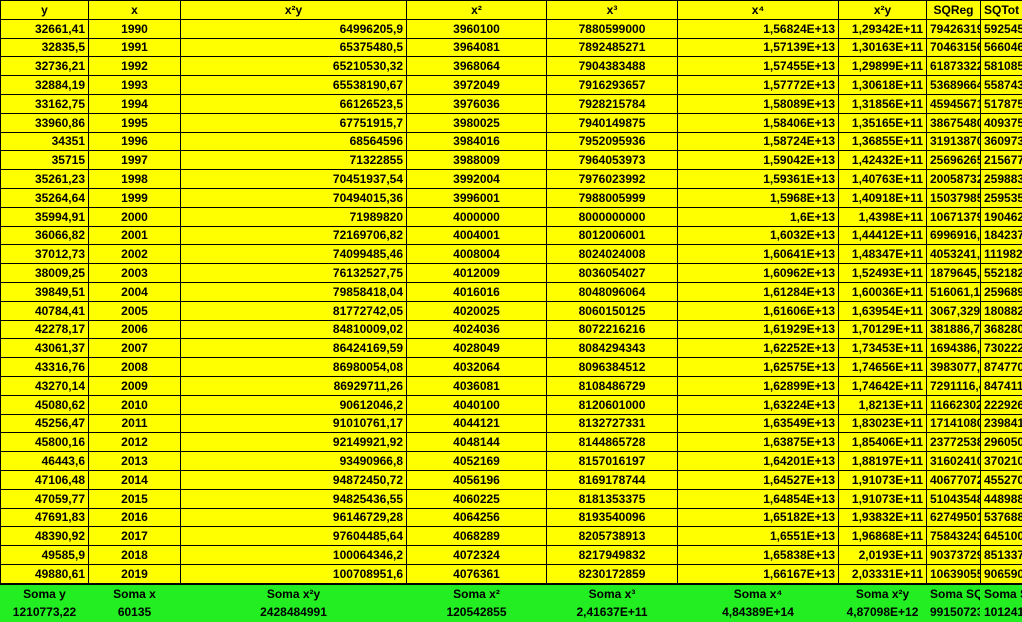 The width and height of the screenshot is (1022, 622). What do you see at coordinates (45, 141) in the screenshot?
I see `cell-y: 34351` at bounding box center [45, 141].